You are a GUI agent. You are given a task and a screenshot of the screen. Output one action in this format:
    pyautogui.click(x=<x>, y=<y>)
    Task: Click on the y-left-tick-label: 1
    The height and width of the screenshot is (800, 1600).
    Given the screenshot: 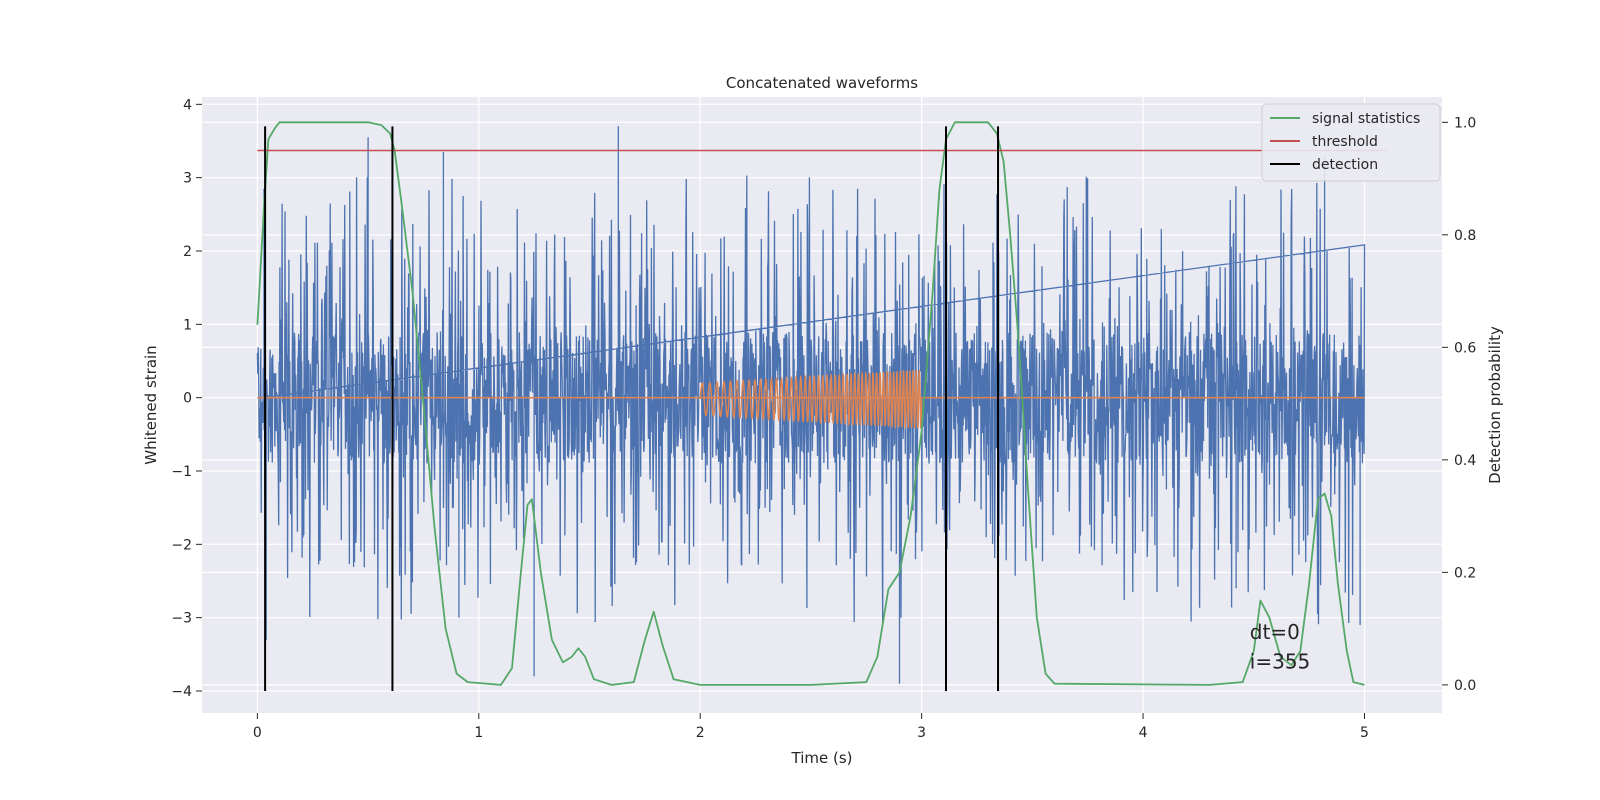 What is the action you would take?
    pyautogui.click(x=187, y=325)
    